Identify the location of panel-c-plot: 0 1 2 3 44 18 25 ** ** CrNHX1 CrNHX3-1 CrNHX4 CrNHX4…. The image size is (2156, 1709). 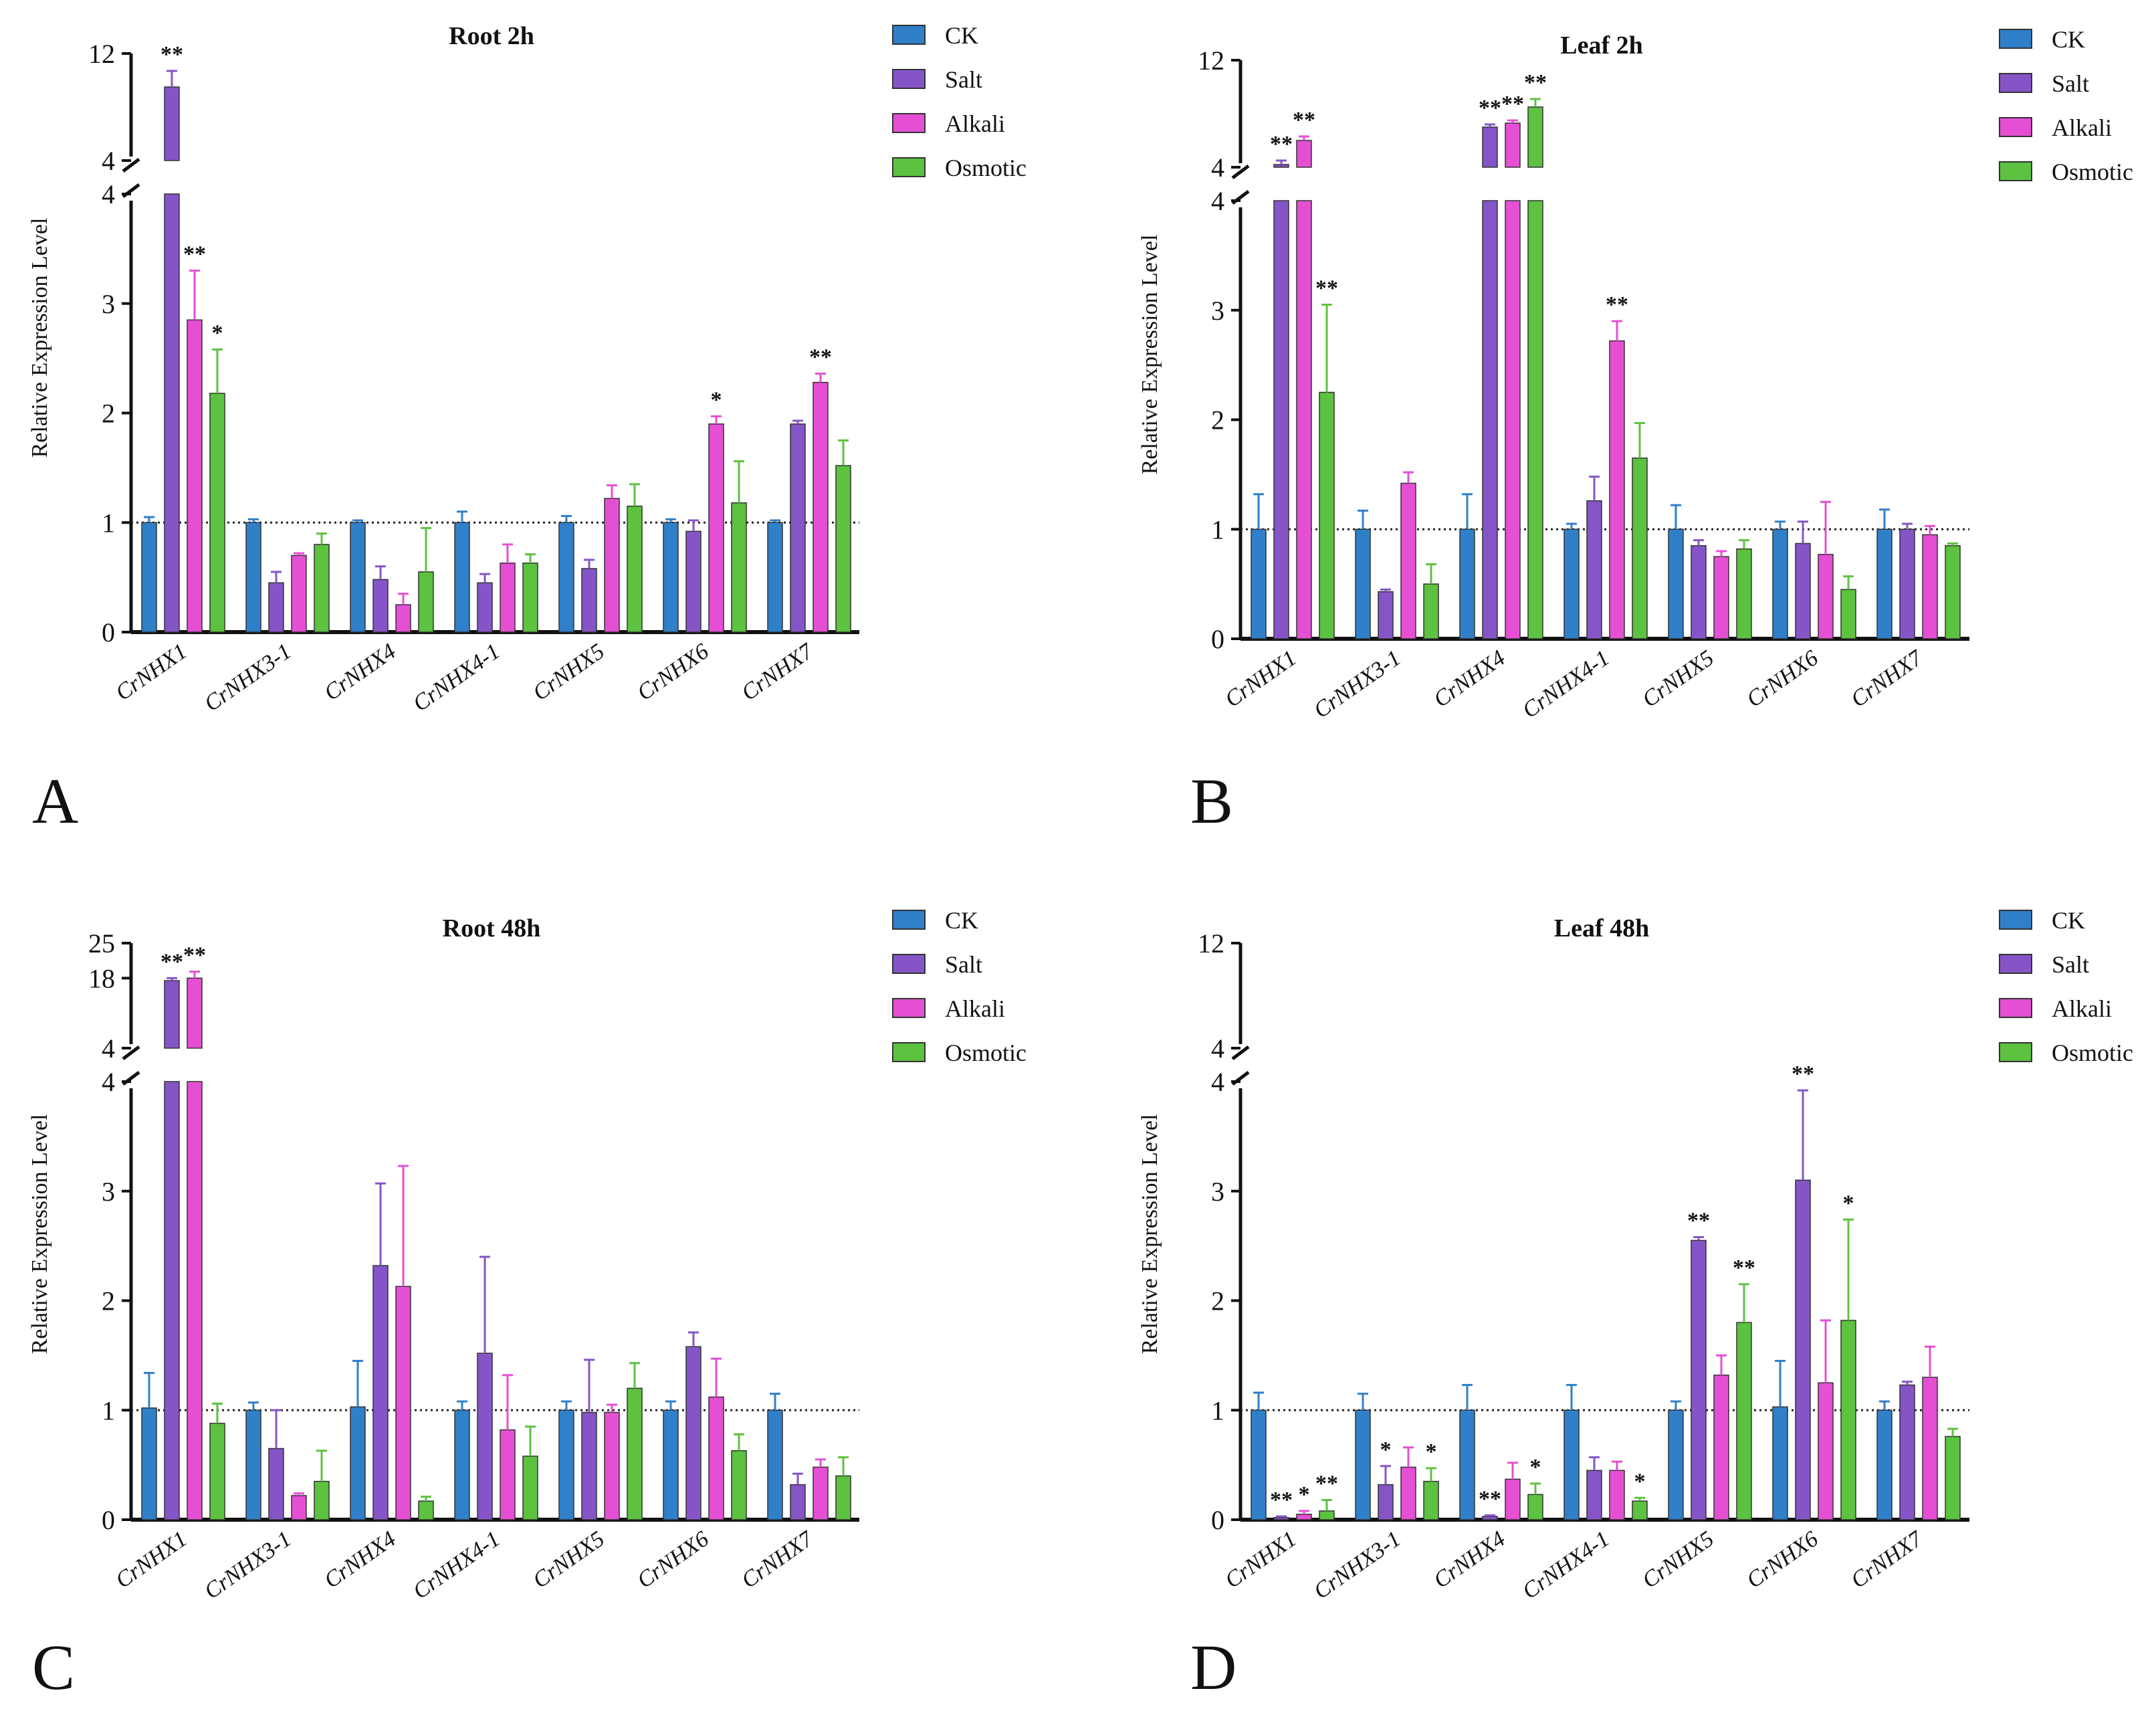
(474, 1266).